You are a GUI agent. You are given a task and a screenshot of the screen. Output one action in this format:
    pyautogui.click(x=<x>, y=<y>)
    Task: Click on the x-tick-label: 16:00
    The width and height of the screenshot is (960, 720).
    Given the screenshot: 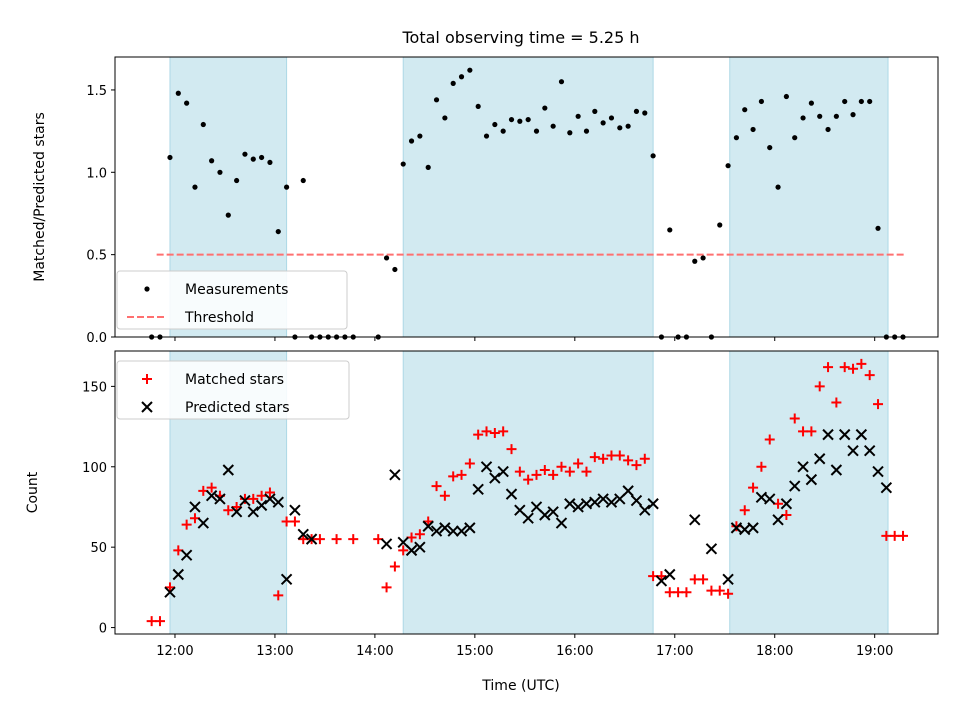 What is the action you would take?
    pyautogui.click(x=574, y=651)
    